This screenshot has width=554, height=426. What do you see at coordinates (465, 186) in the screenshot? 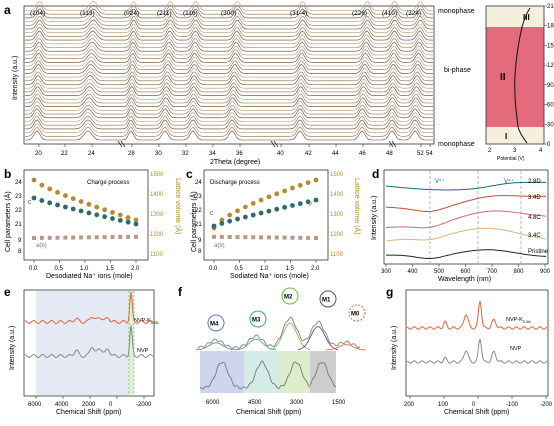
I see `uvvis-trace` at bounding box center [465, 186].